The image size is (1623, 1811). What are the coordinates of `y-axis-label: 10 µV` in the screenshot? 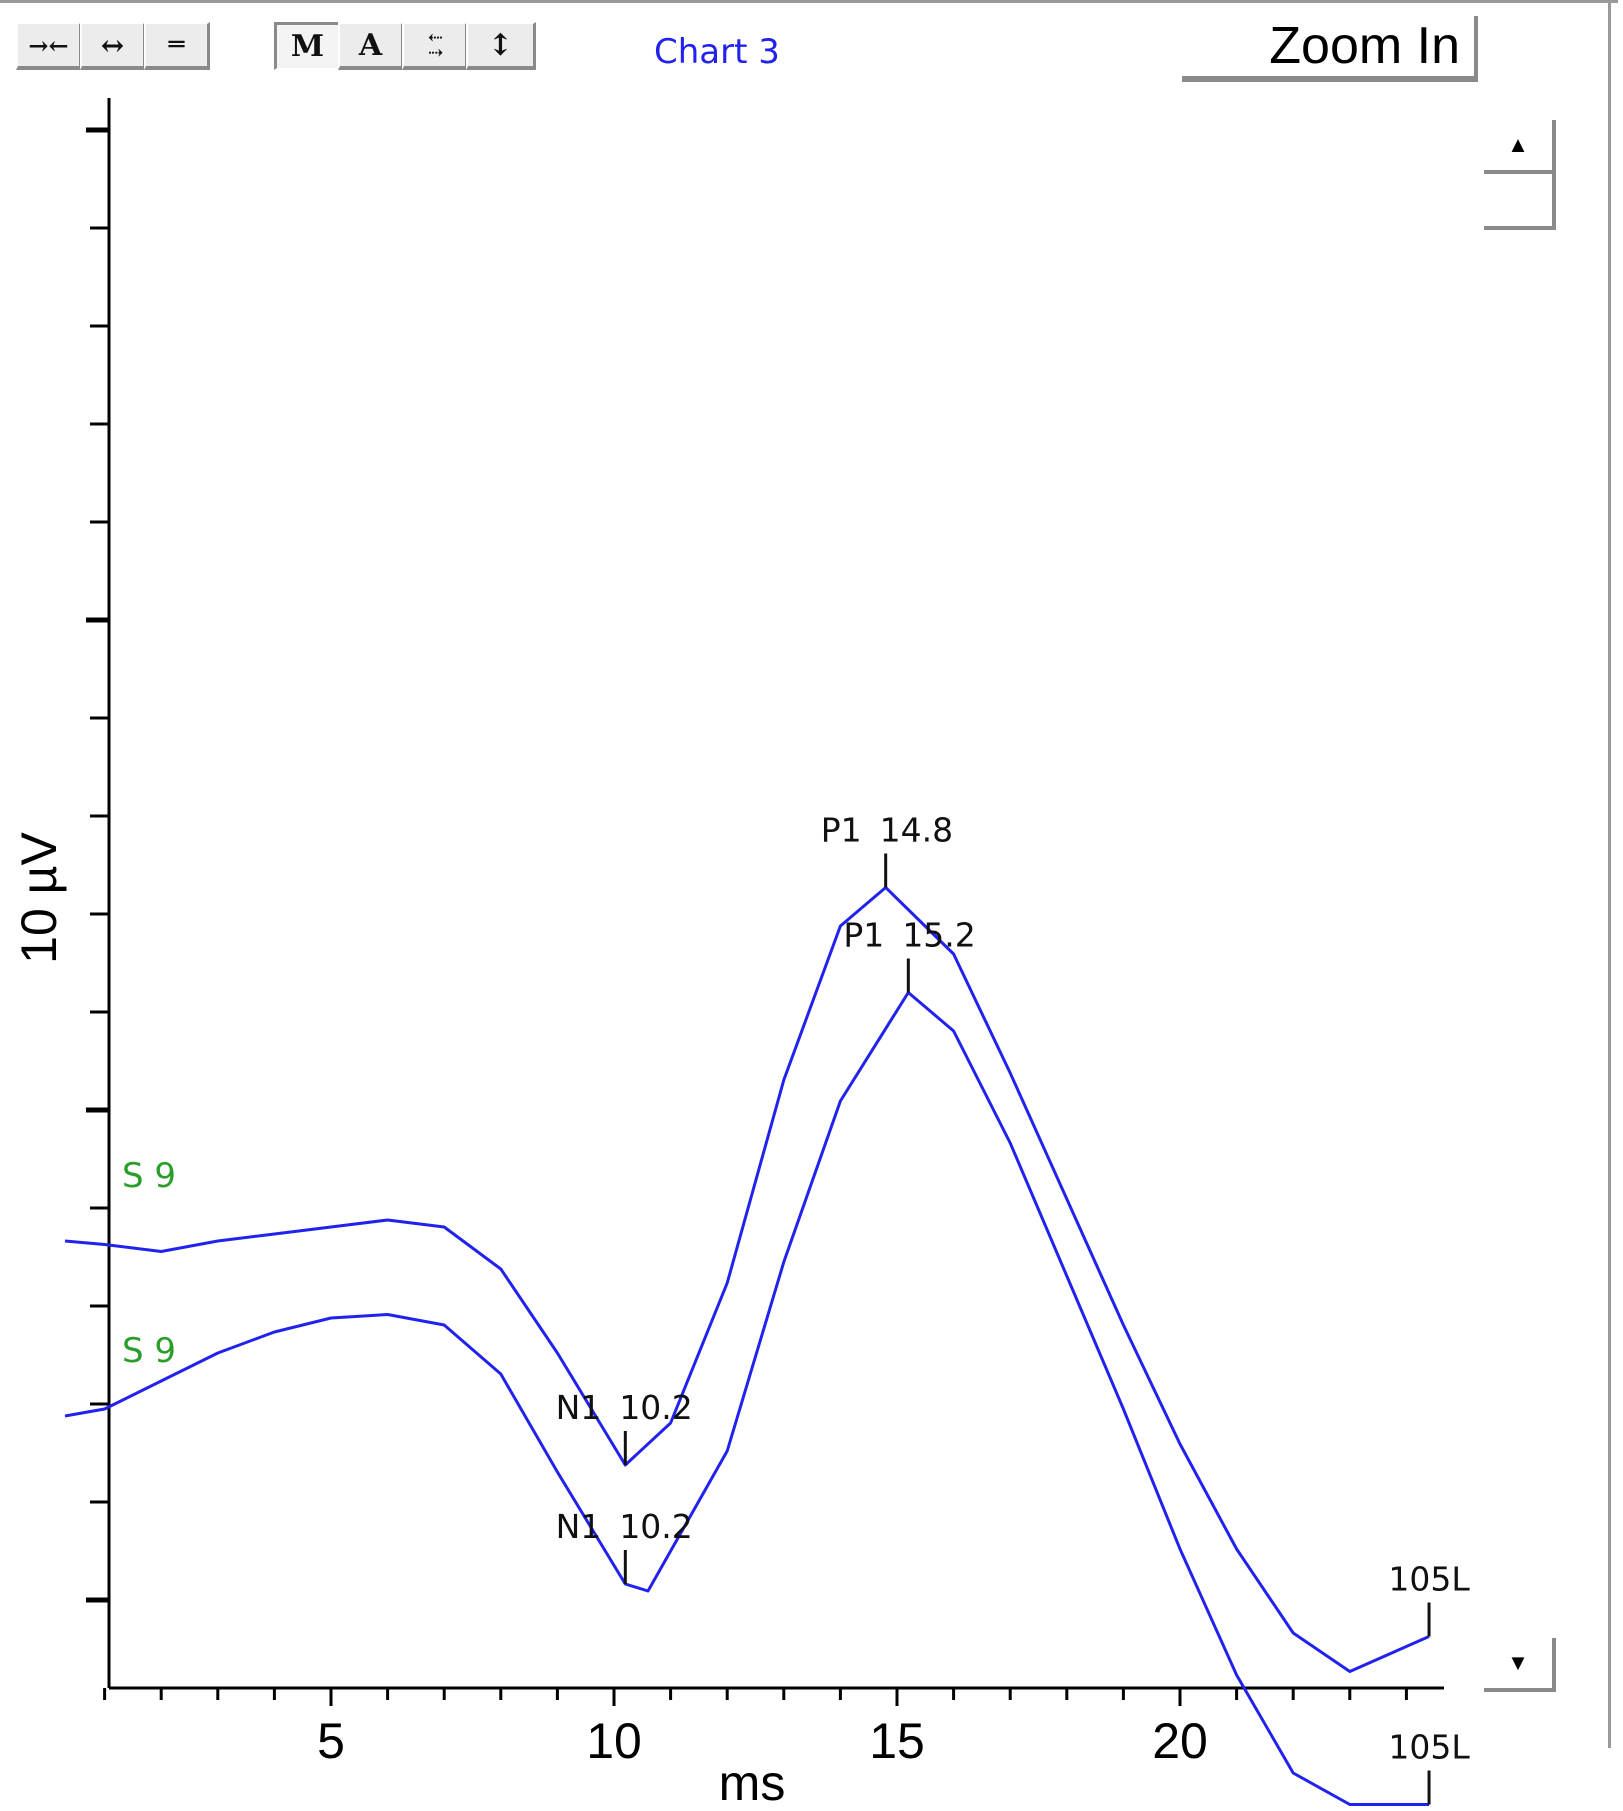 It's located at (39, 898).